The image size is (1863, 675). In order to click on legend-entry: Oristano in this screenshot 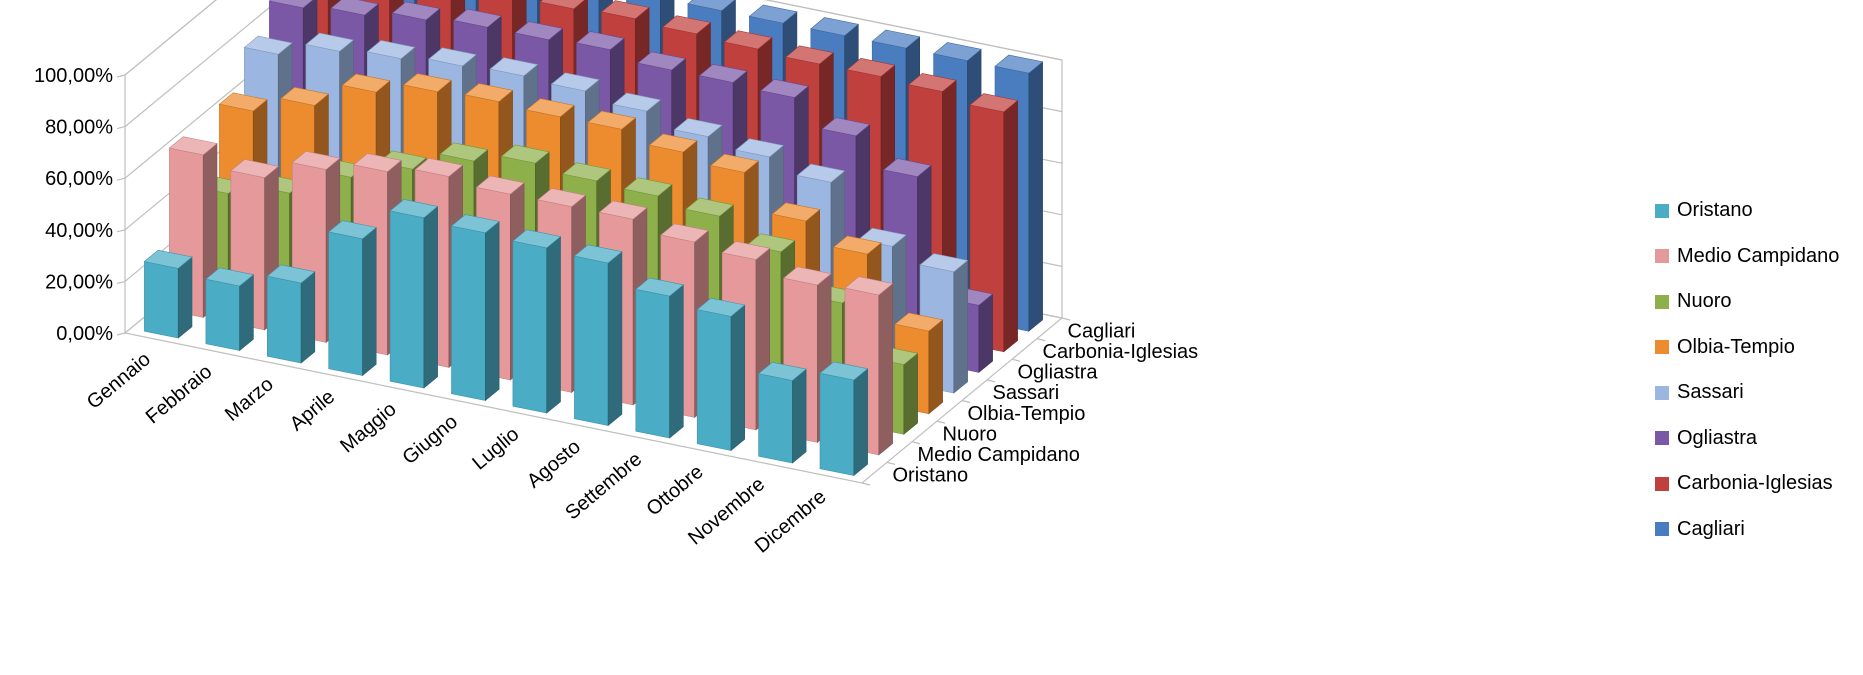, I will do `click(1747, 211)`.